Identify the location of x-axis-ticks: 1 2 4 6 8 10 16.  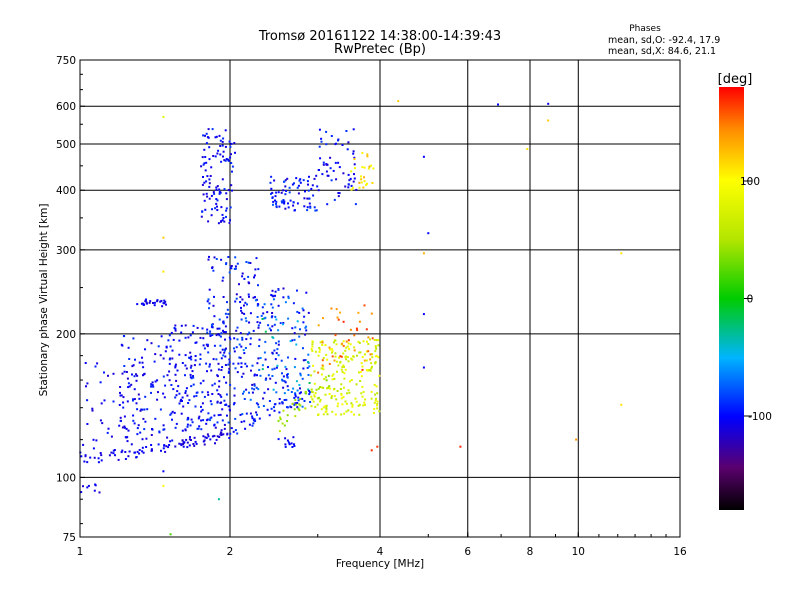
(382, 545).